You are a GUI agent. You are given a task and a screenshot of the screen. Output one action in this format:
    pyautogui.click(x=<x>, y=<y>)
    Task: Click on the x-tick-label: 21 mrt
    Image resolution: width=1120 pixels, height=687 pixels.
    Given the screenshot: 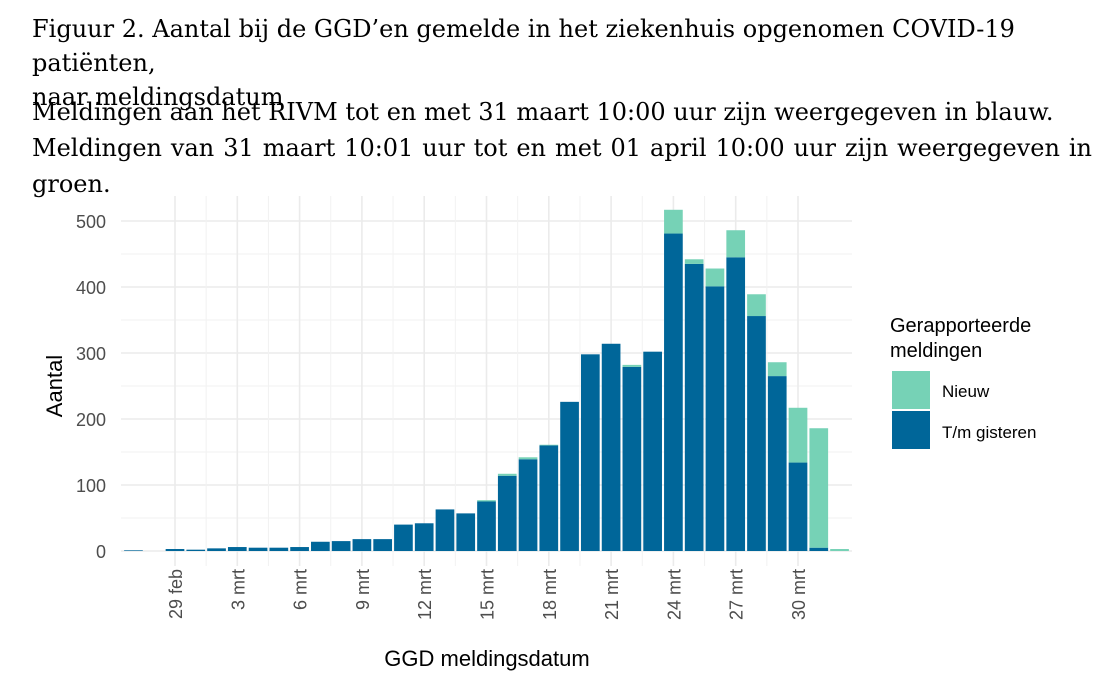 What is the action you would take?
    pyautogui.click(x=612, y=594)
    